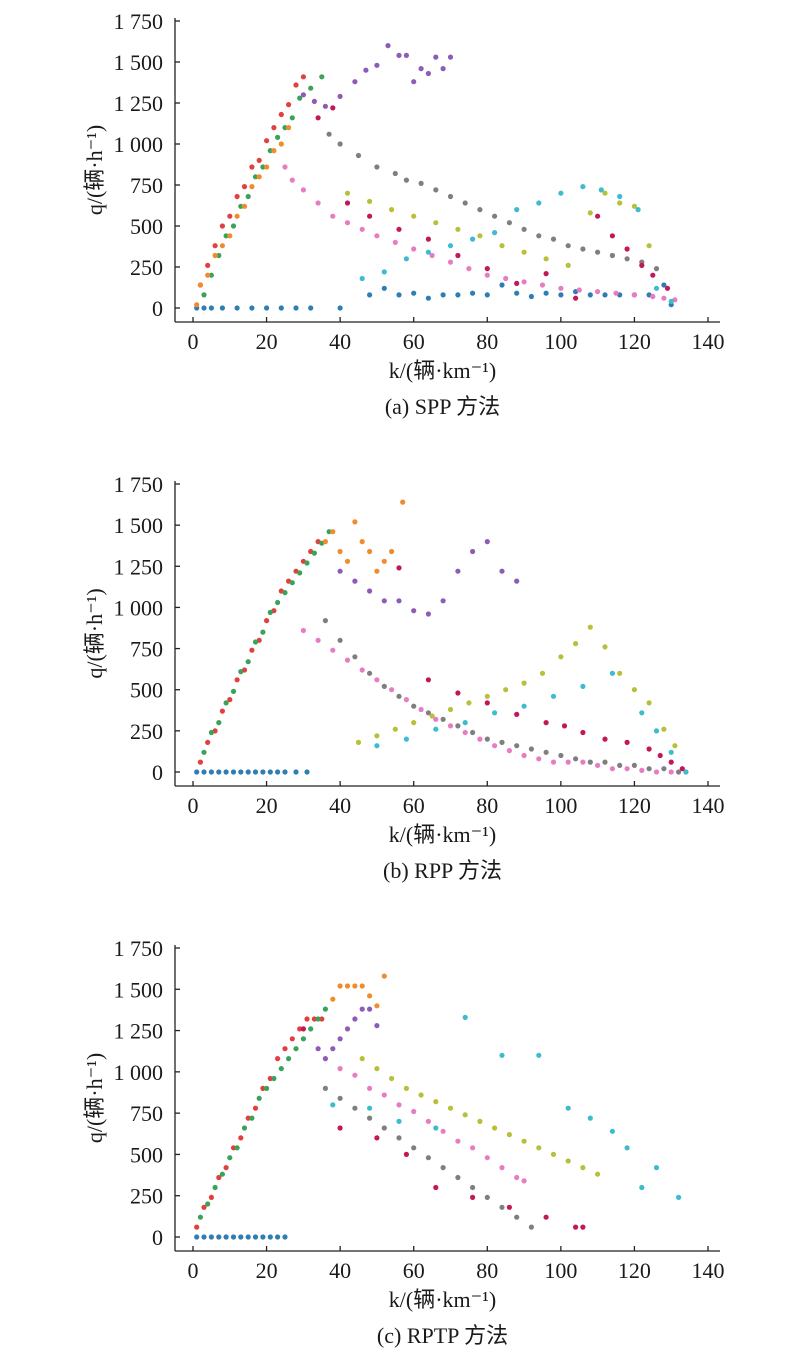 The width and height of the screenshot is (800, 1358). I want to click on x-tick-label: 40, so click(340, 805).